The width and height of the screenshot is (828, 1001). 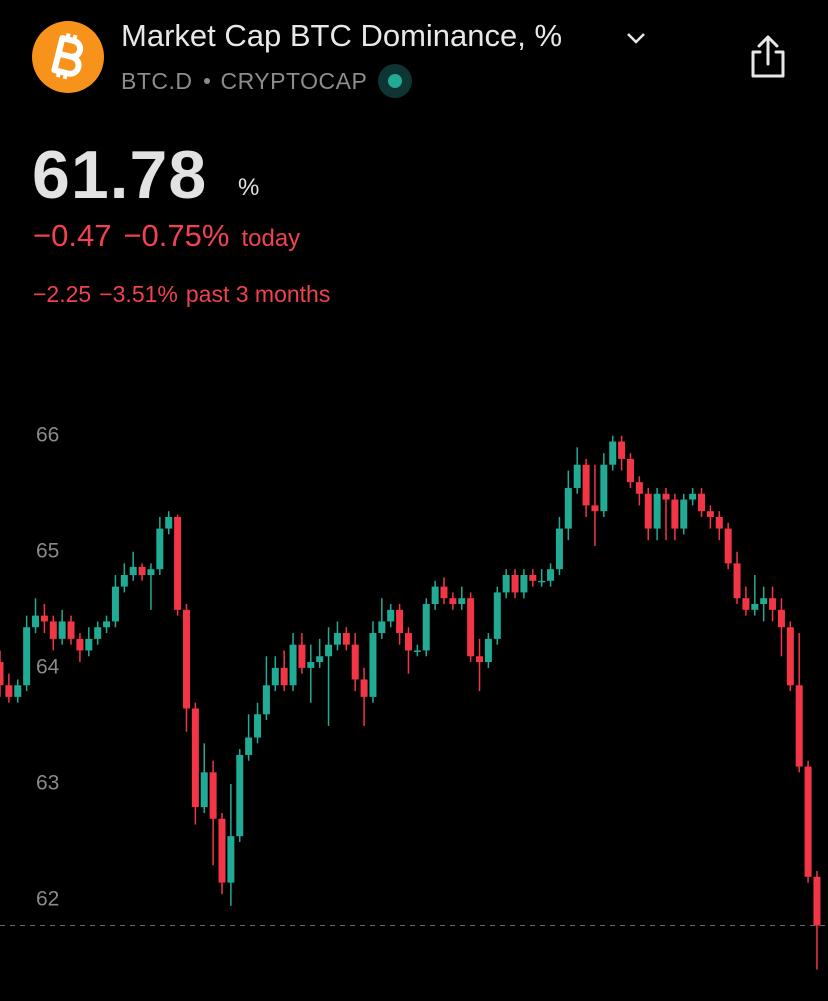 What do you see at coordinates (636, 38) in the screenshot?
I see `dropdown-chevron` at bounding box center [636, 38].